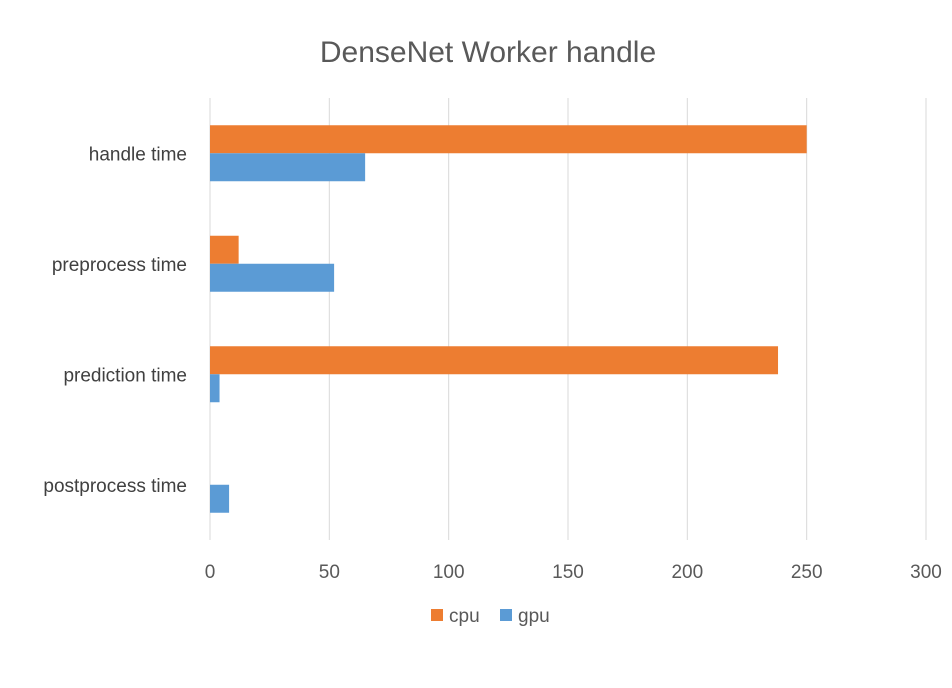 This screenshot has height=688, width=952. I want to click on x-tick-labels: 0 50 100 150 200 250 300, so click(573, 572).